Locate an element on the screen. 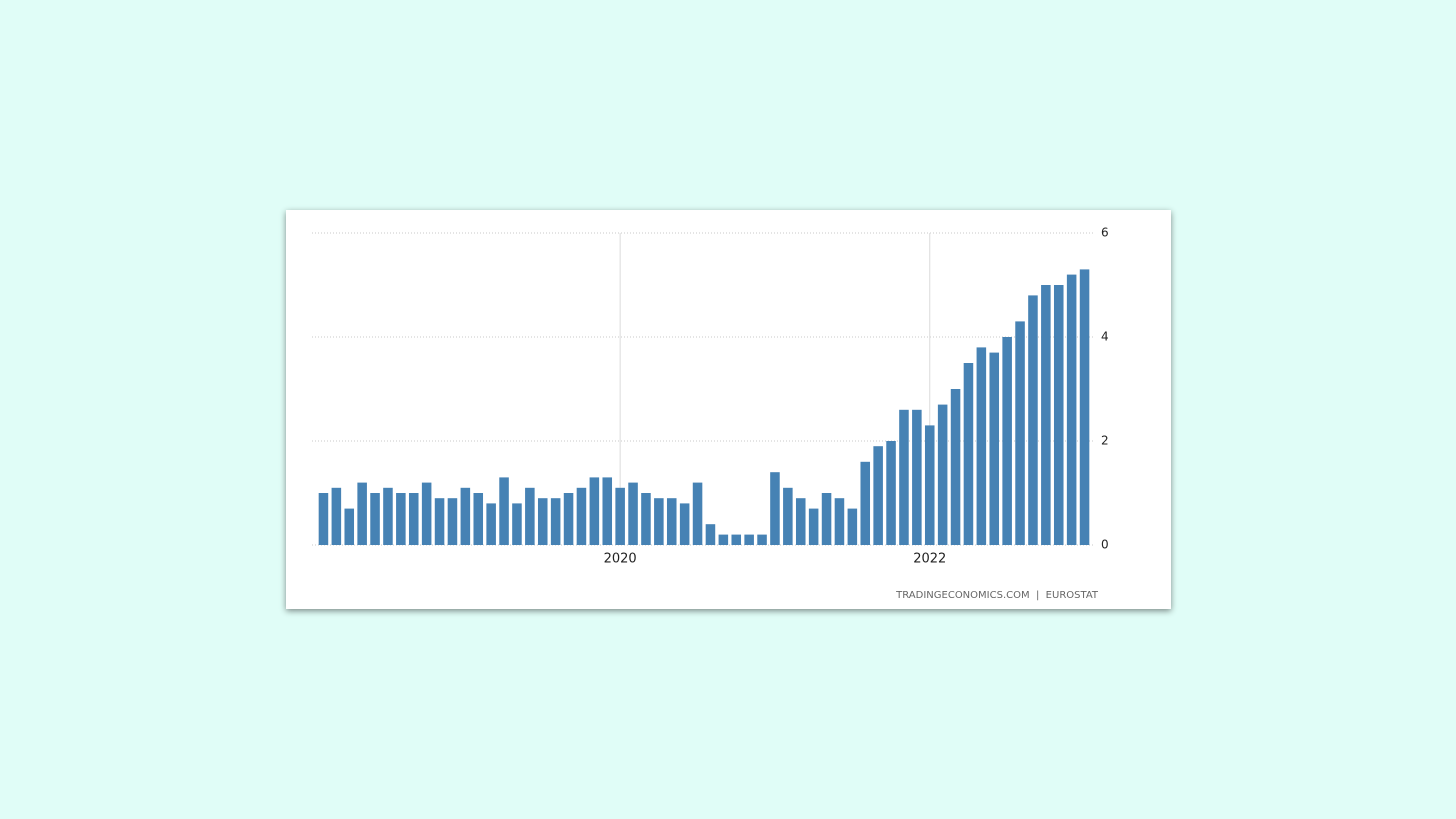 This screenshot has height=819, width=1456. y-tick-label: 6 is located at coordinates (1105, 233).